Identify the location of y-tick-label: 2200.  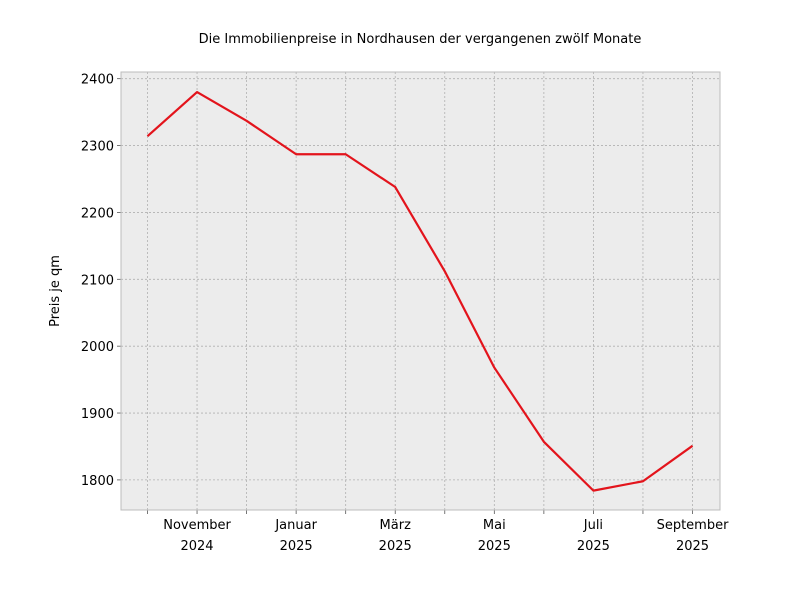
(97, 213).